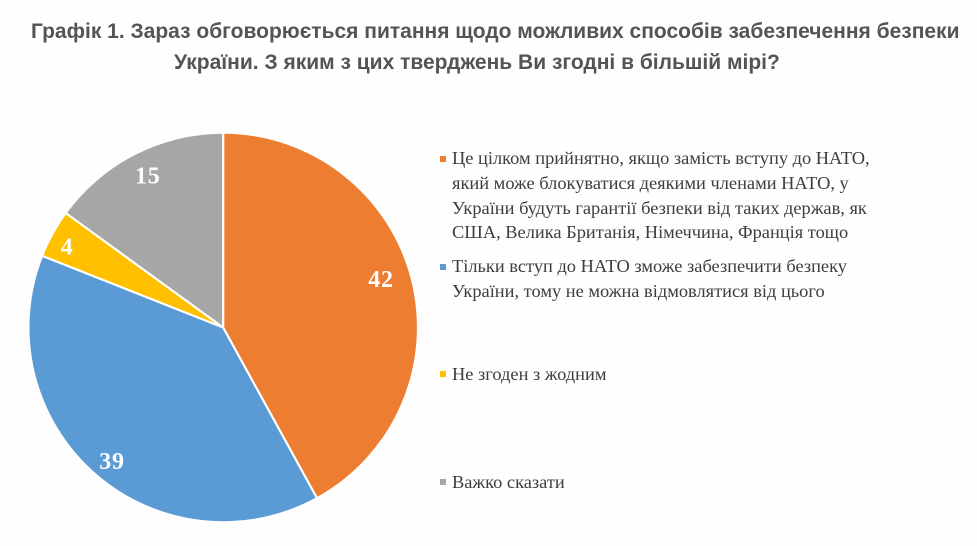 The image size is (977, 546). What do you see at coordinates (381, 280) in the screenshot?
I see `svg-text: 42` at bounding box center [381, 280].